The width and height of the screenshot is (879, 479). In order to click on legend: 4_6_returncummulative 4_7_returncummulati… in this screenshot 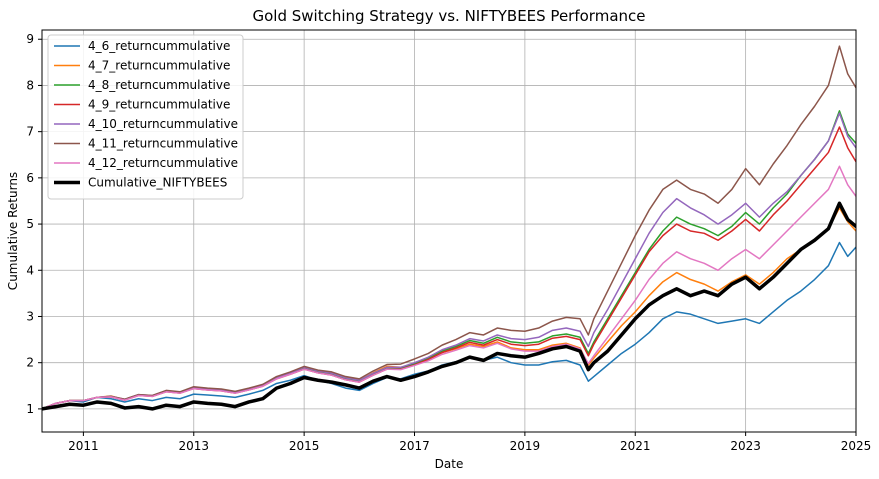, I will do `click(145, 117)`.